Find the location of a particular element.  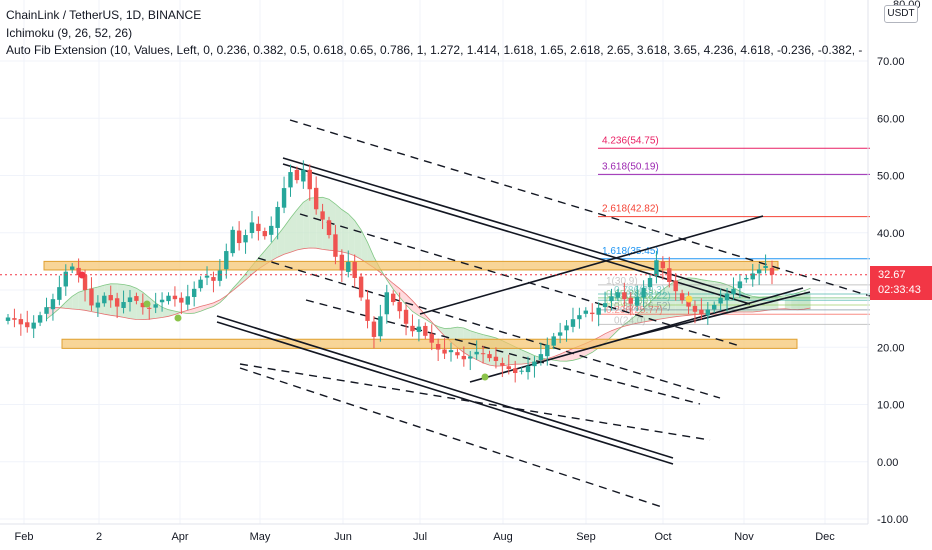

fib-level-label: 4.236(54.75) is located at coordinates (630, 140).